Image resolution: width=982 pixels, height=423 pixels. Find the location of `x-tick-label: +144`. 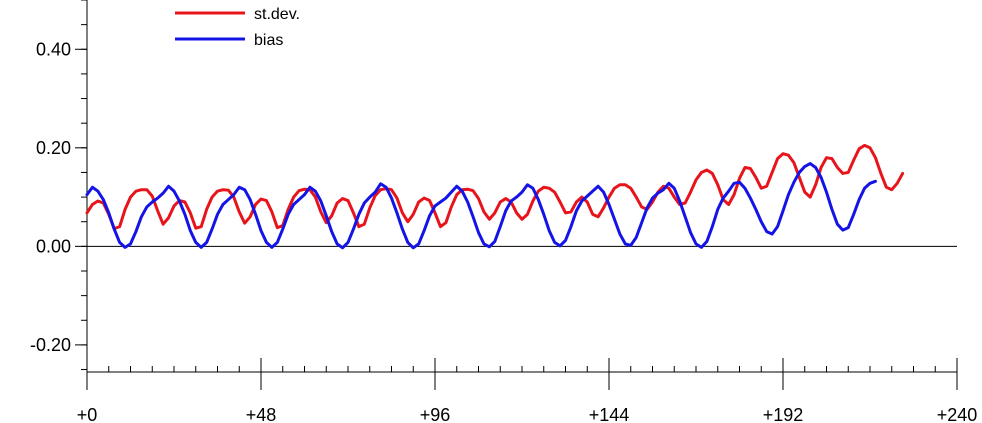

x-tick-label: +144 is located at coordinates (609, 414).